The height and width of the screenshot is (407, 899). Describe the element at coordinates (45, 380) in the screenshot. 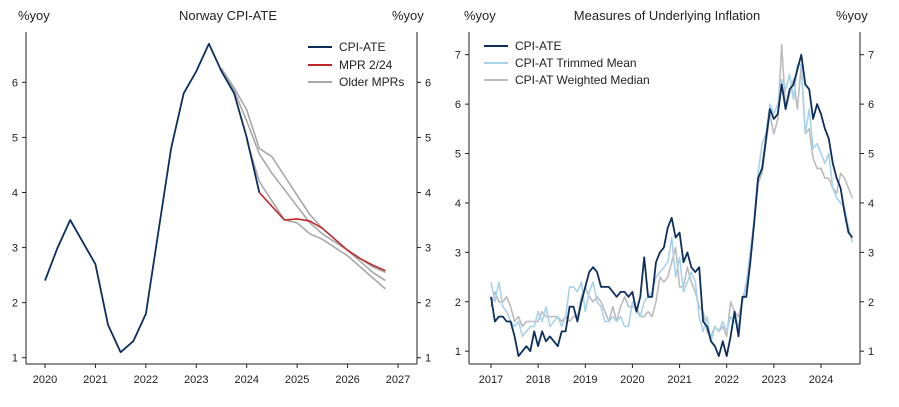

I see `left-xtick-label: 2020` at that location.